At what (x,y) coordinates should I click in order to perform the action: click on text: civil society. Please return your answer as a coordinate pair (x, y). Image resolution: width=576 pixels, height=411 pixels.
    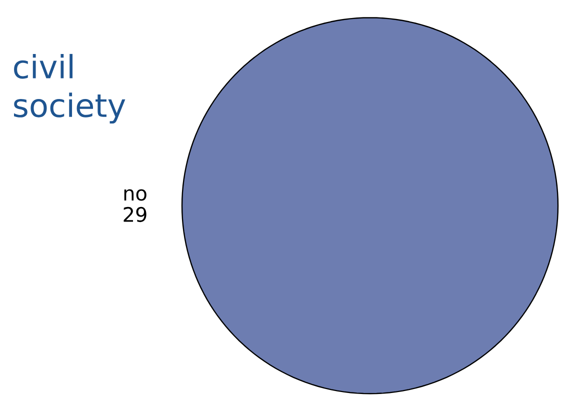
    Looking at the image, I should click on (70, 89).